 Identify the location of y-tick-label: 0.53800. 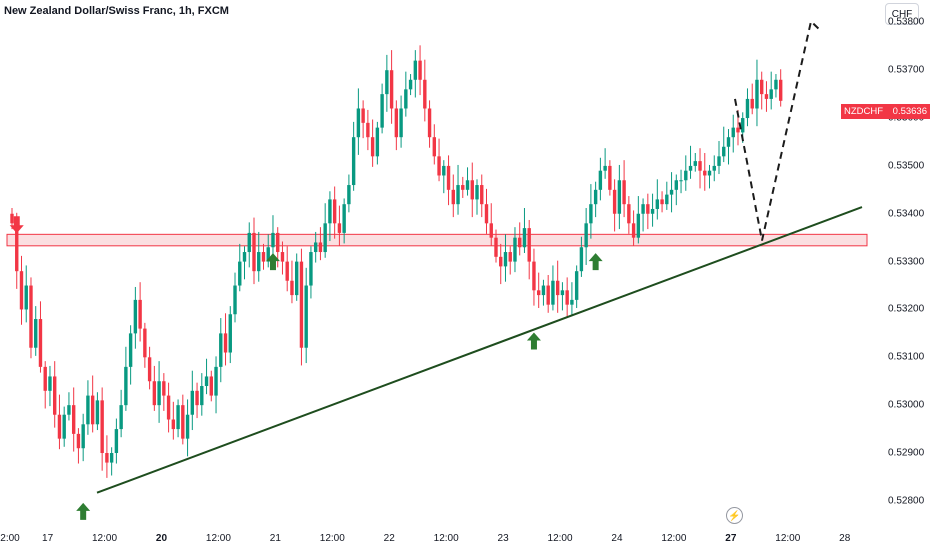
(906, 22).